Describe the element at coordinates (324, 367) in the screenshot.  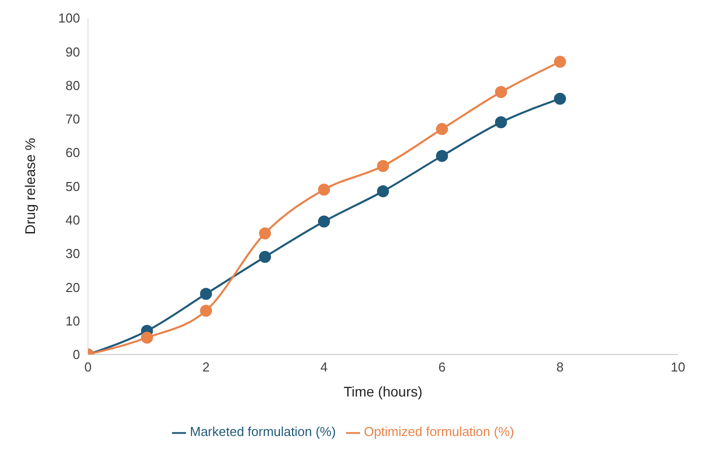
I see `x-tick-label: 4` at that location.